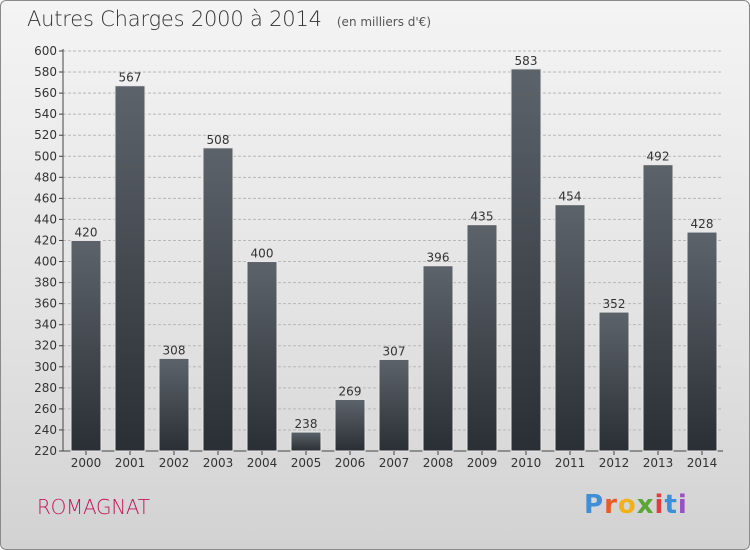 The image size is (750, 550). I want to click on y-tick-label: 340, so click(45, 325).